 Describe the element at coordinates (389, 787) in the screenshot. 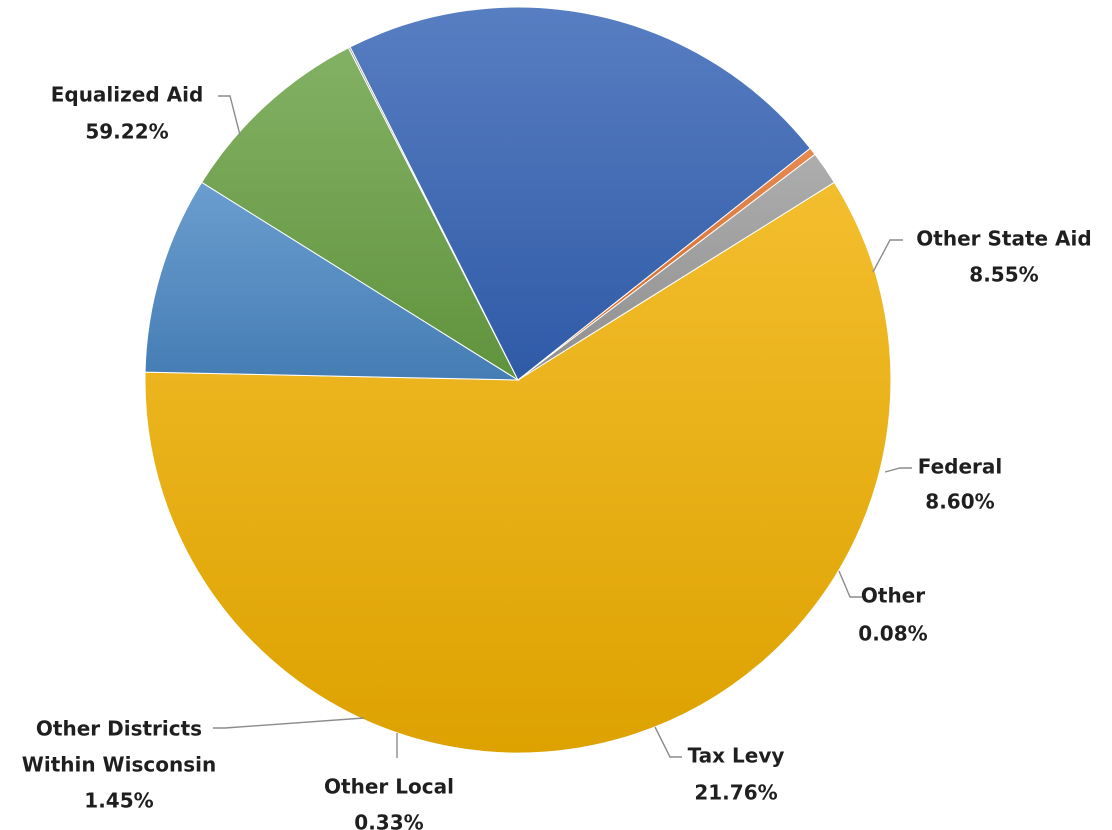

I see `slice-label-other-local: Other Local` at that location.